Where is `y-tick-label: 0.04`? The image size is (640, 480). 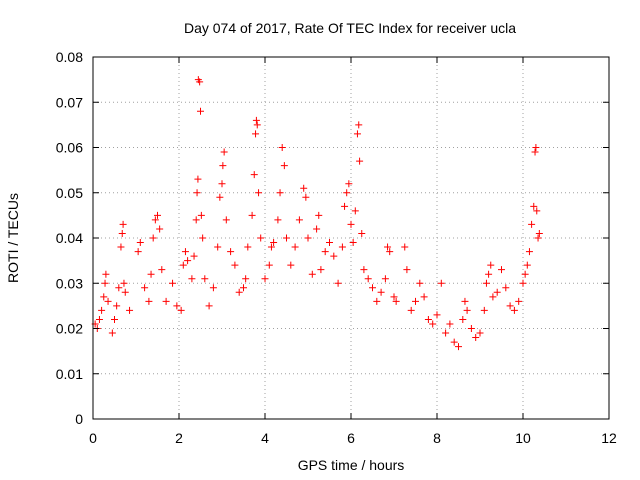 y-tick-label: 0.04 is located at coordinates (69, 238).